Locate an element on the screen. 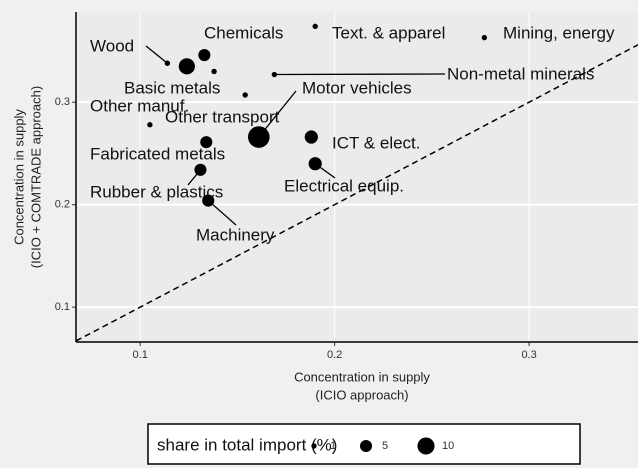  point-label: ICT & elect. is located at coordinates (376, 142).